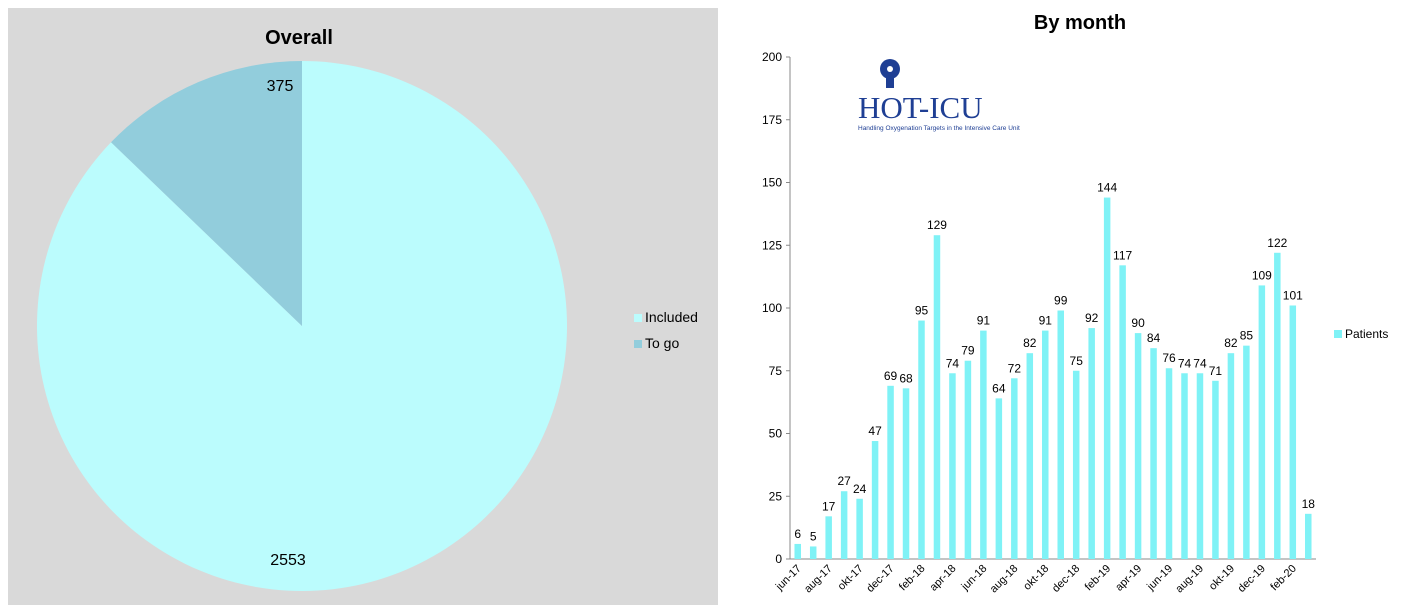  Describe the element at coordinates (1004, 579) in the screenshot. I see `x-tick-label: aug-18` at that location.